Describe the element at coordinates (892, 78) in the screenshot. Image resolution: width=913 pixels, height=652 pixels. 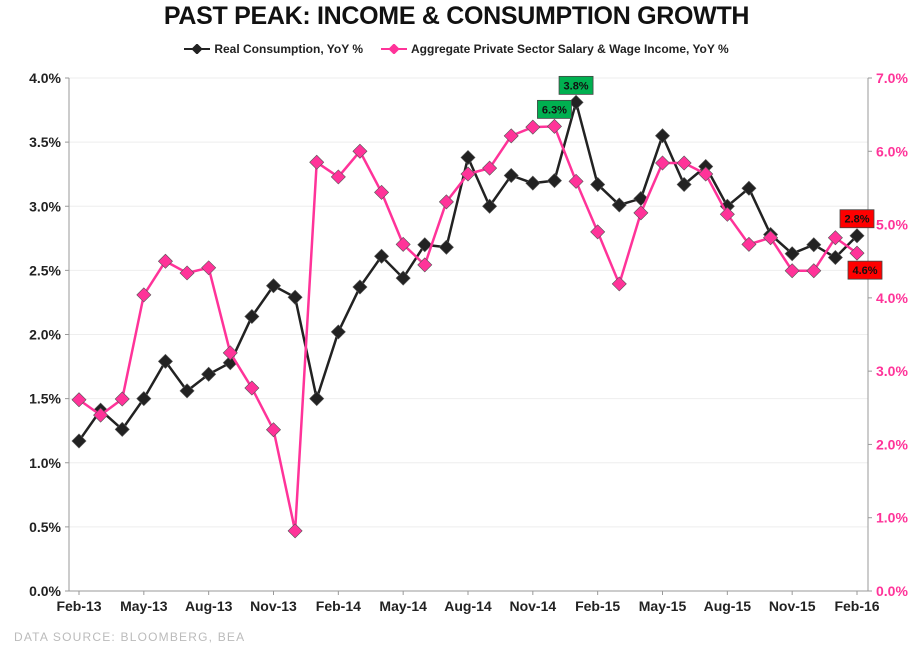
I see `y-right-tick-label: 7.0%` at that location.